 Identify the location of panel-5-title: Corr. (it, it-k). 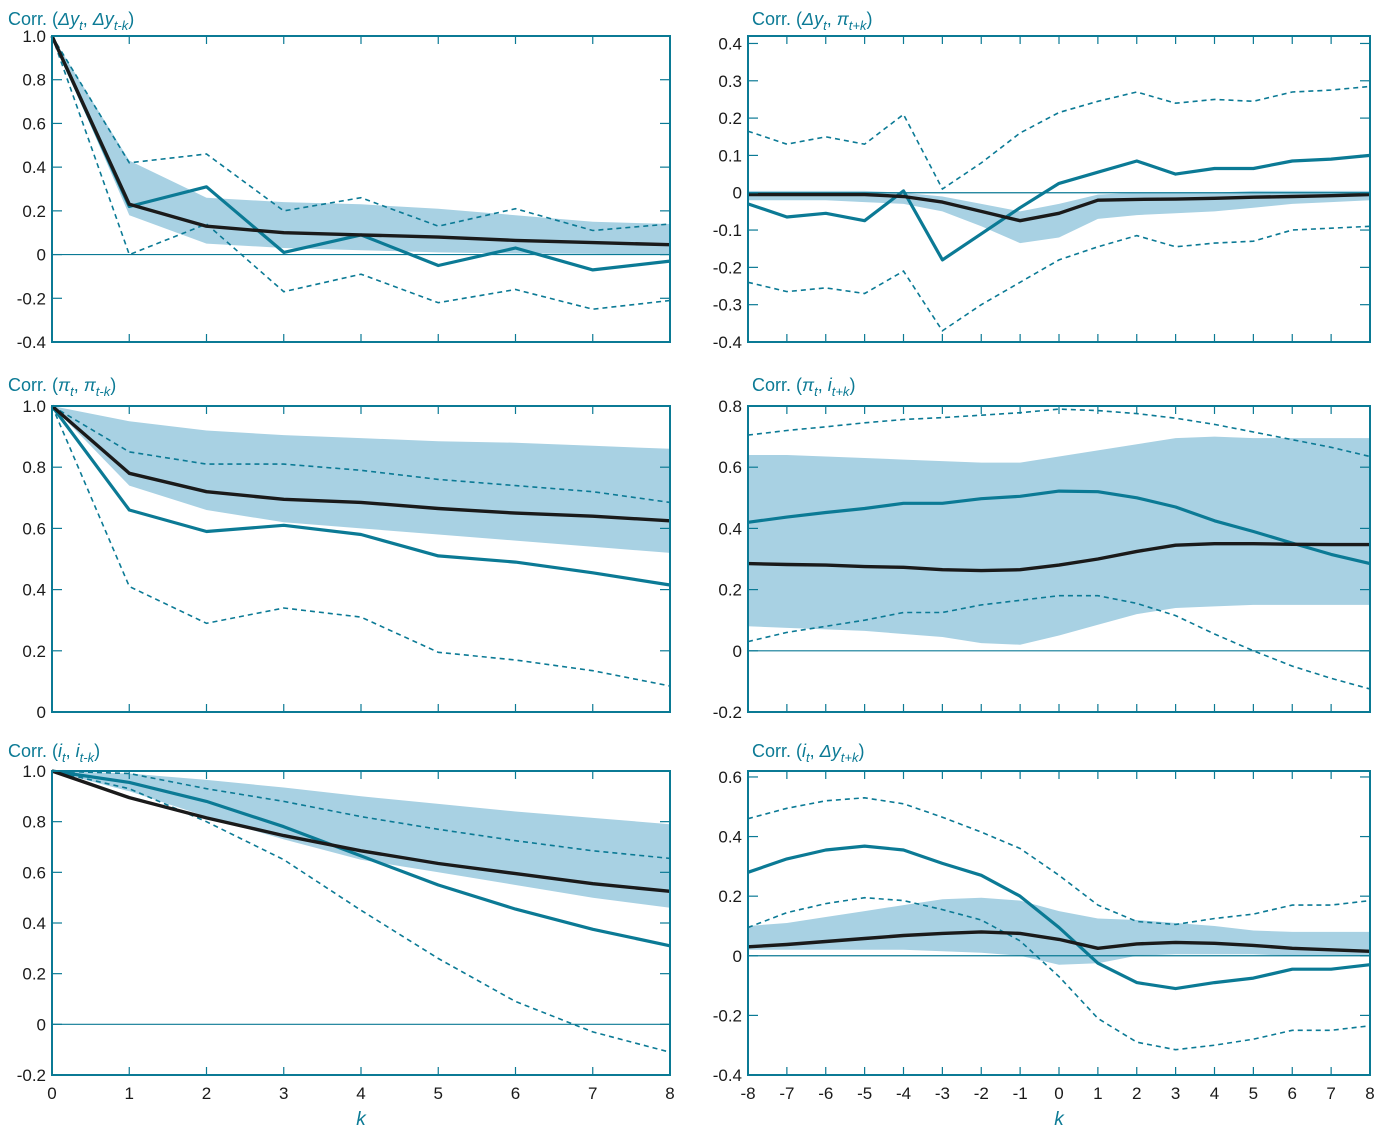
(54, 753).